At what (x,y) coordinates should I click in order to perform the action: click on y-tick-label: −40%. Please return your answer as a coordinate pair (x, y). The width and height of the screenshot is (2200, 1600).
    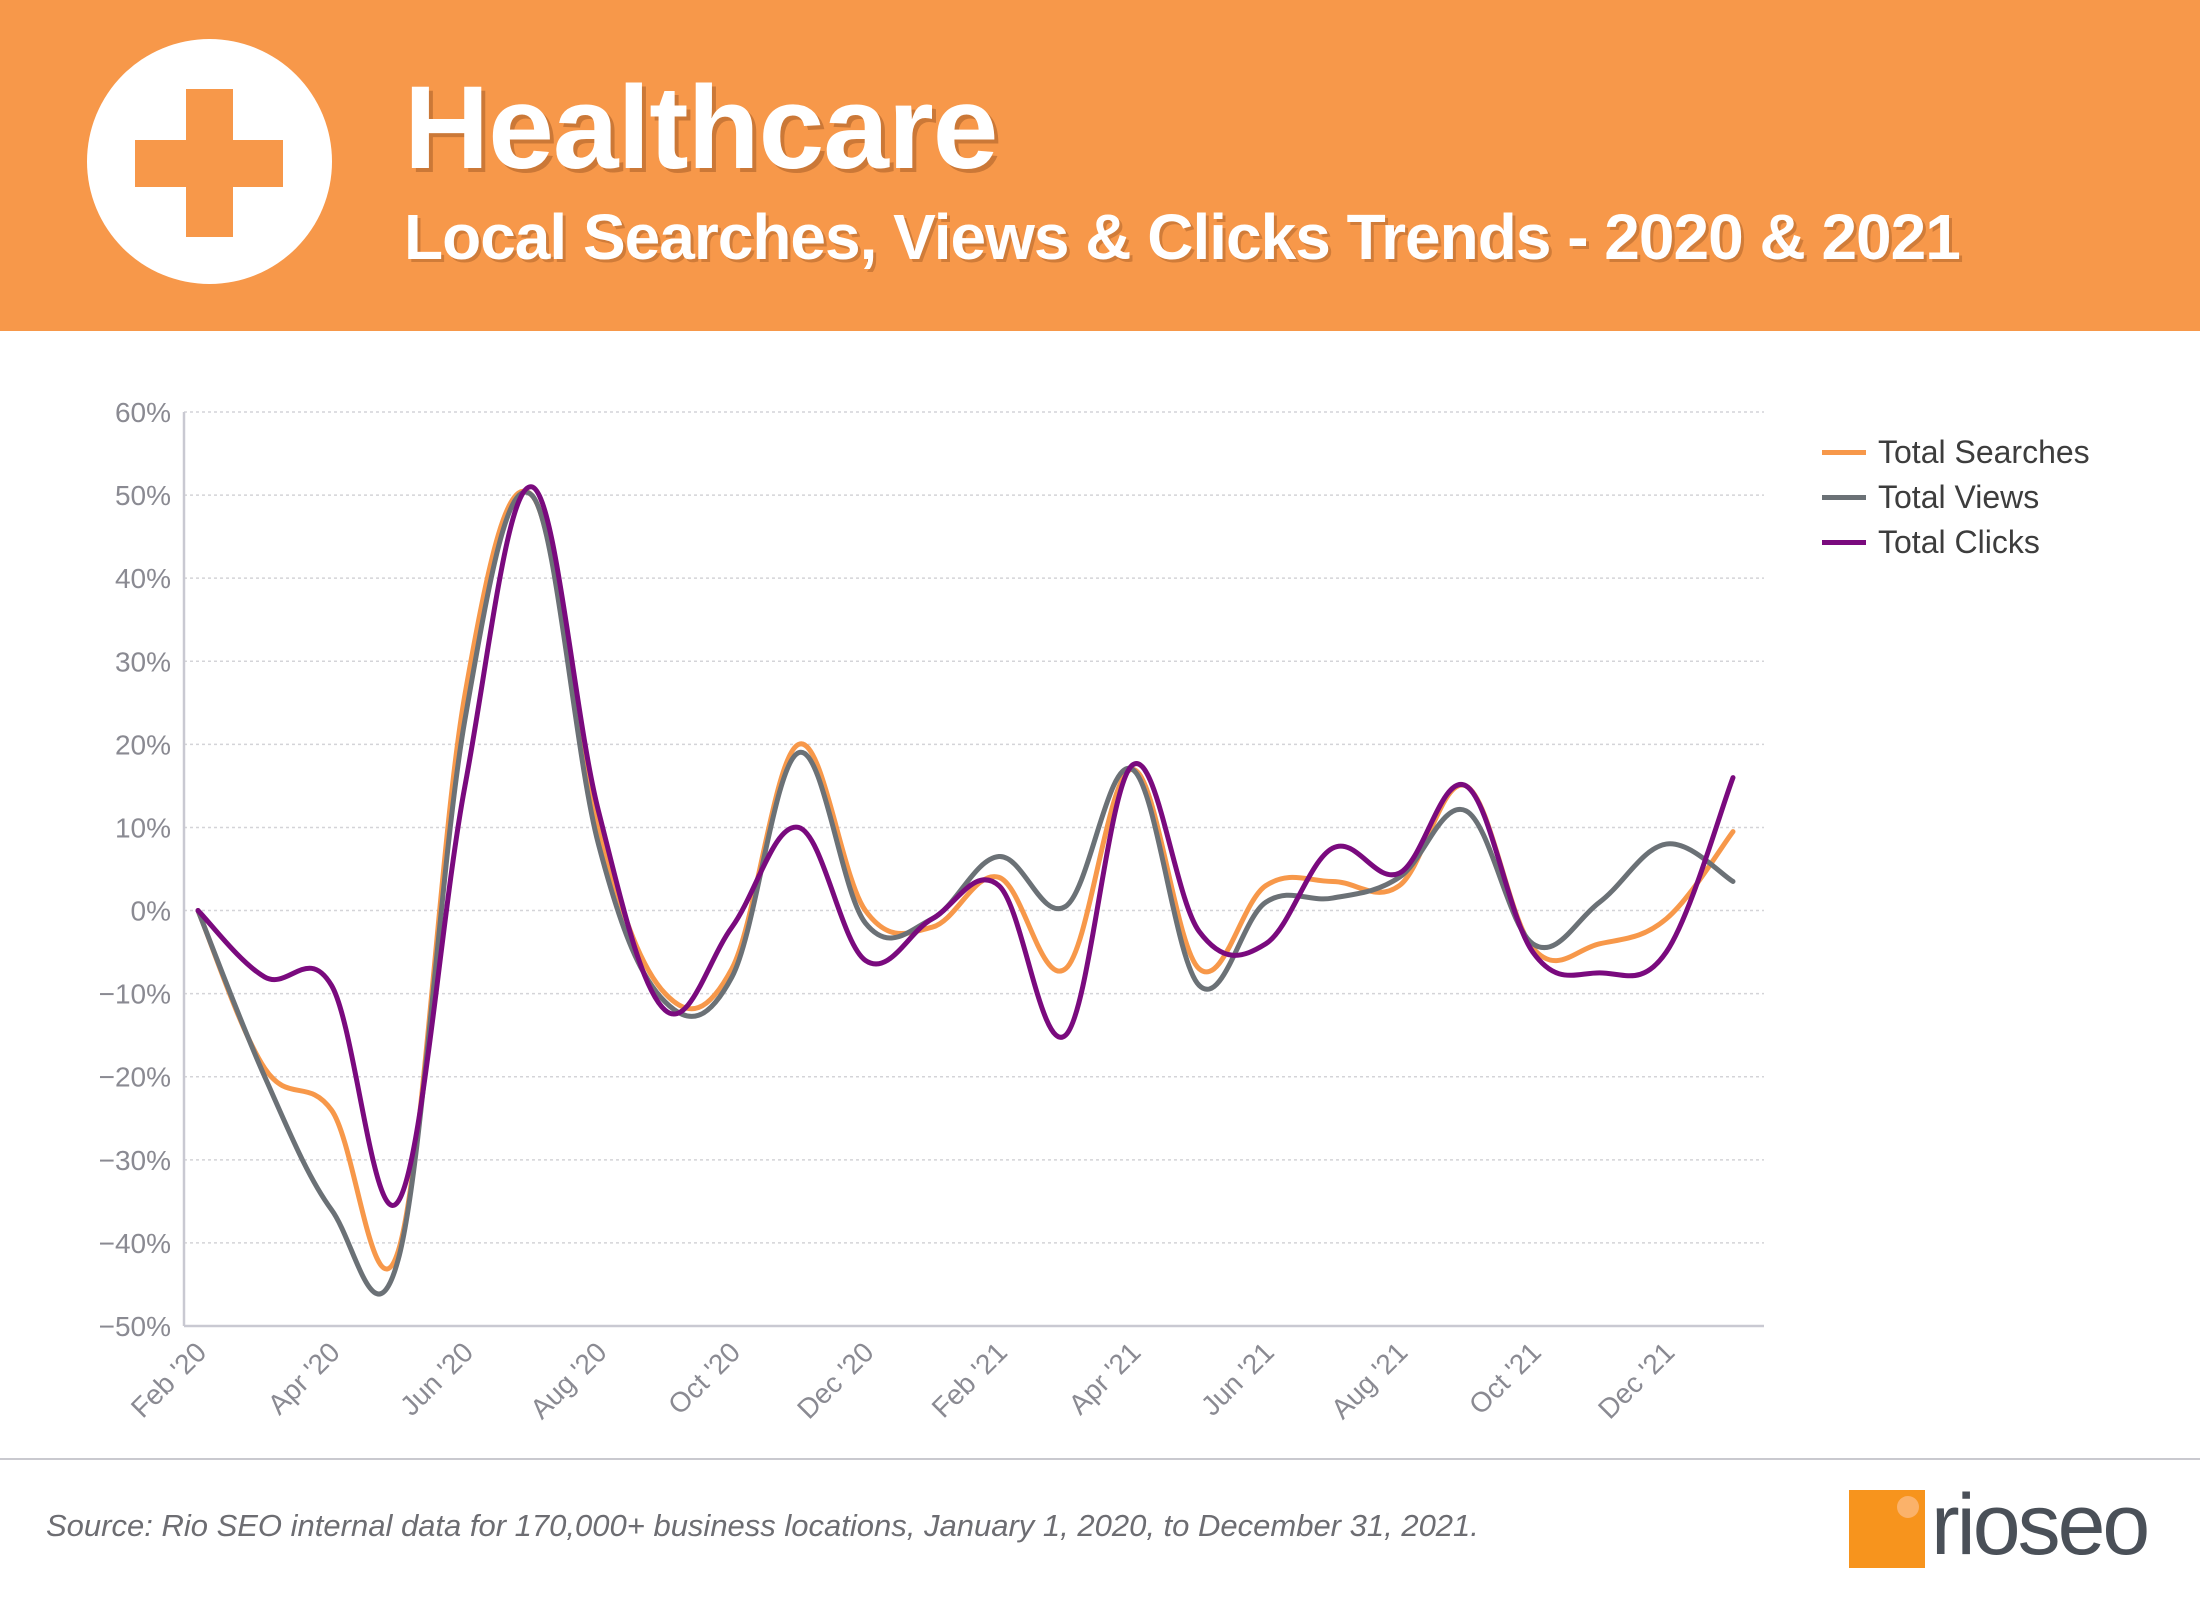
    Looking at the image, I should click on (135, 1243).